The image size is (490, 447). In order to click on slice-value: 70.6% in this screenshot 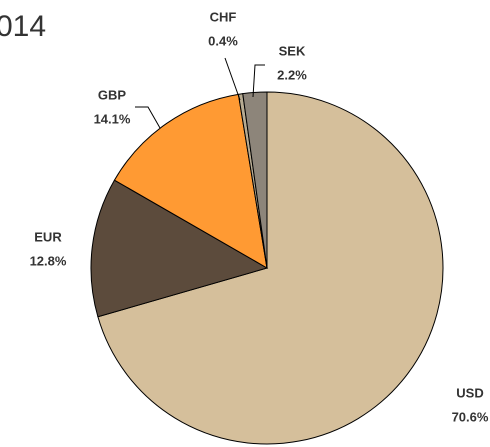, I will do `click(470, 416)`.